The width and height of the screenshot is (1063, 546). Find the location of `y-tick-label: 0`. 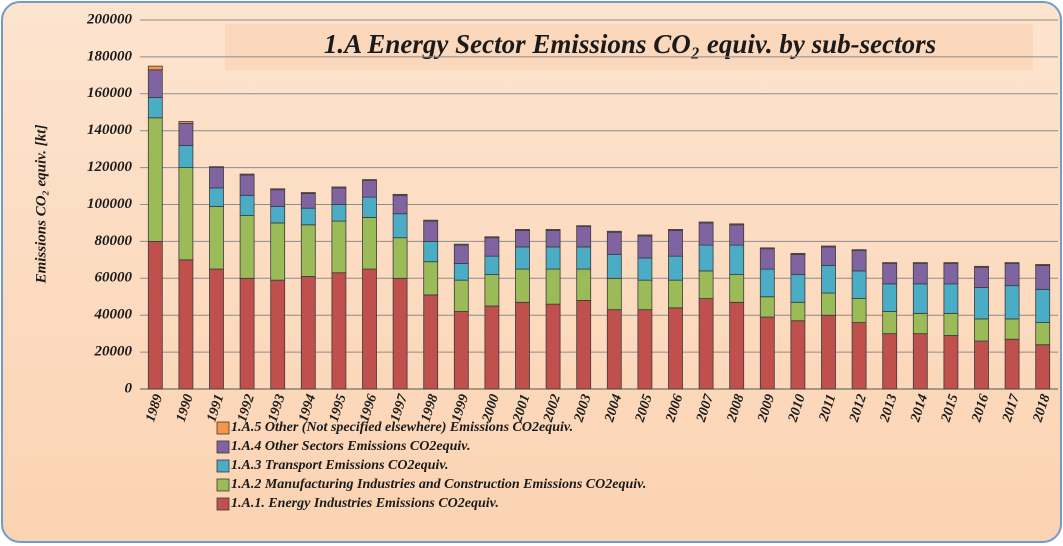

y-tick-label: 0 is located at coordinates (129, 388).